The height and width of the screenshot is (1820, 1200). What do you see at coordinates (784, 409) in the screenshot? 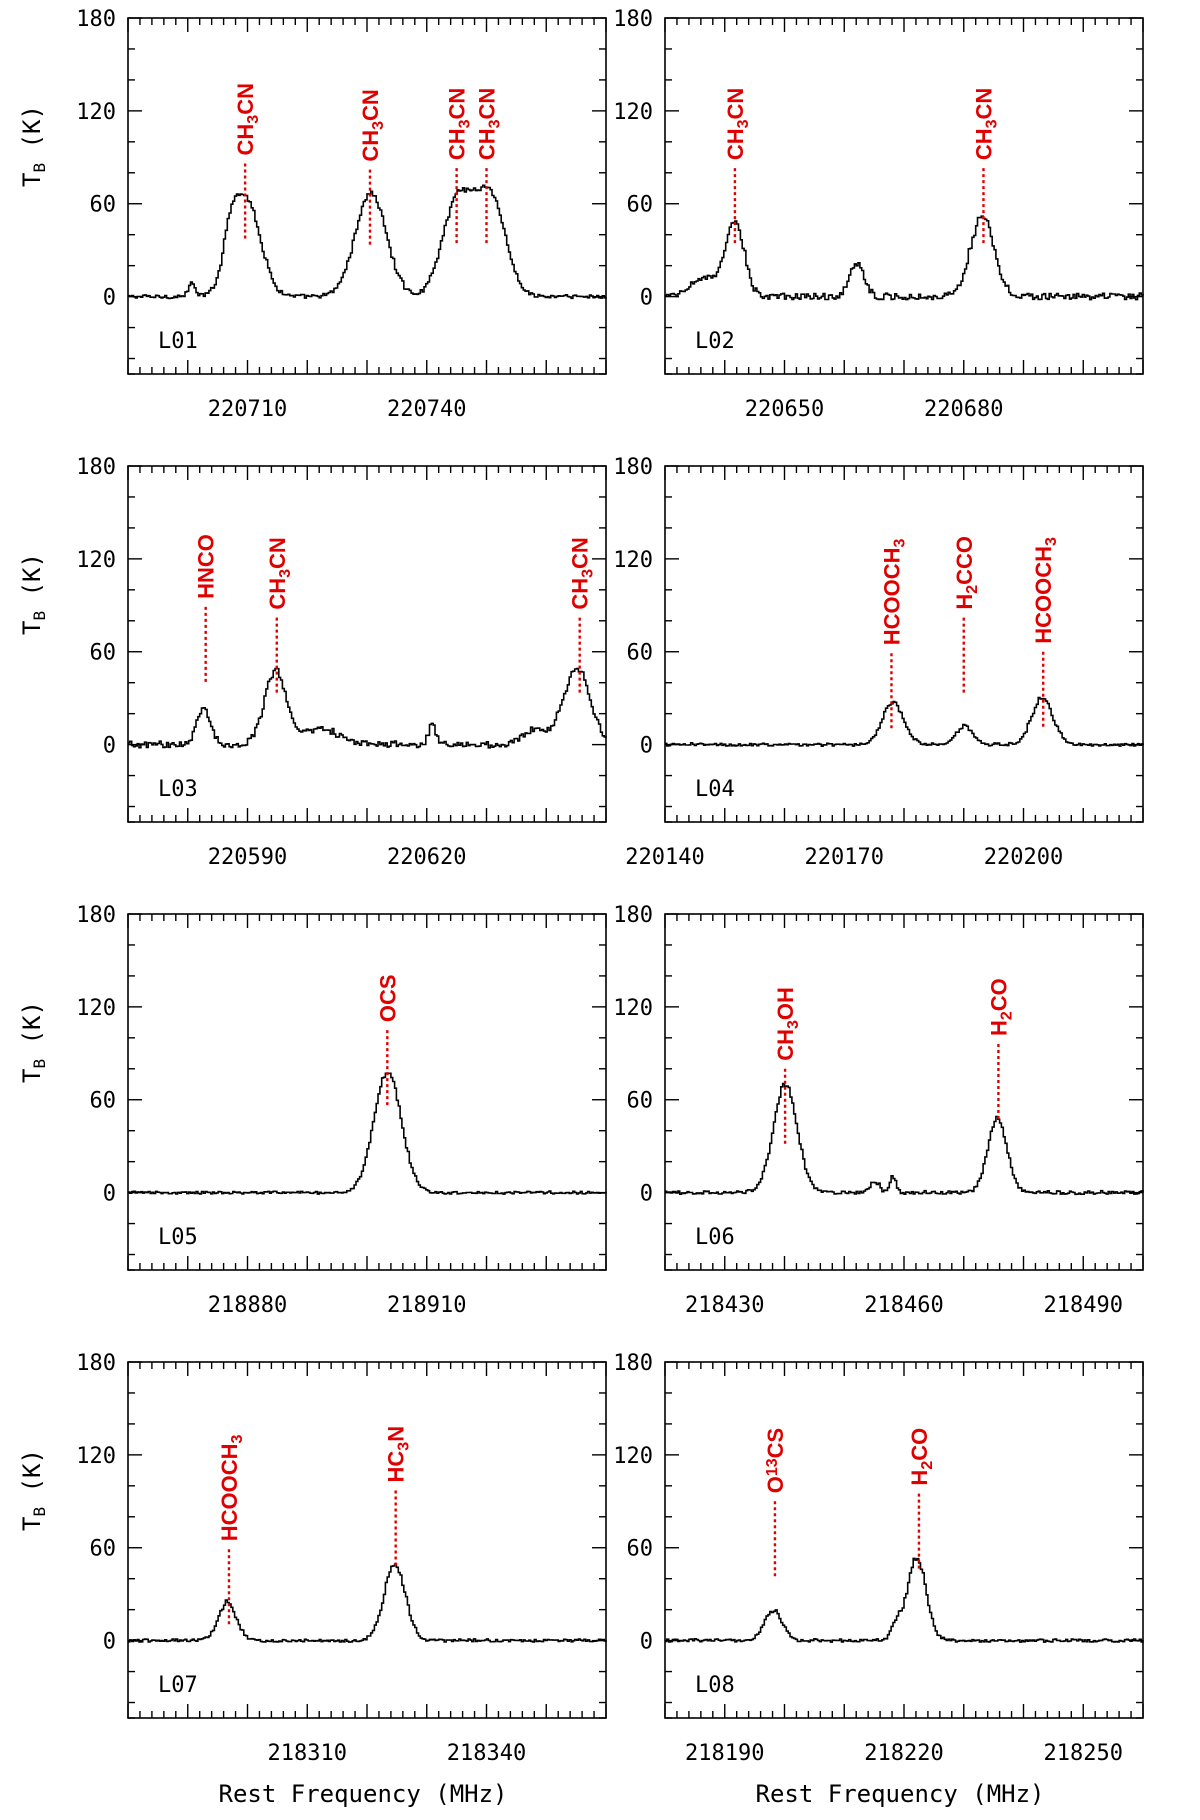
I see `x-tick-label: 220650` at bounding box center [784, 409].